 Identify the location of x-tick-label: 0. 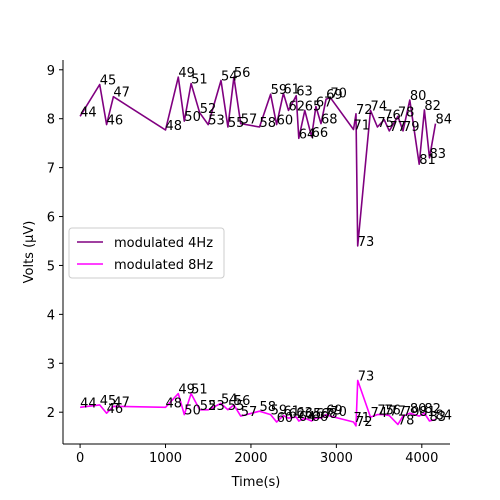
(80, 458).